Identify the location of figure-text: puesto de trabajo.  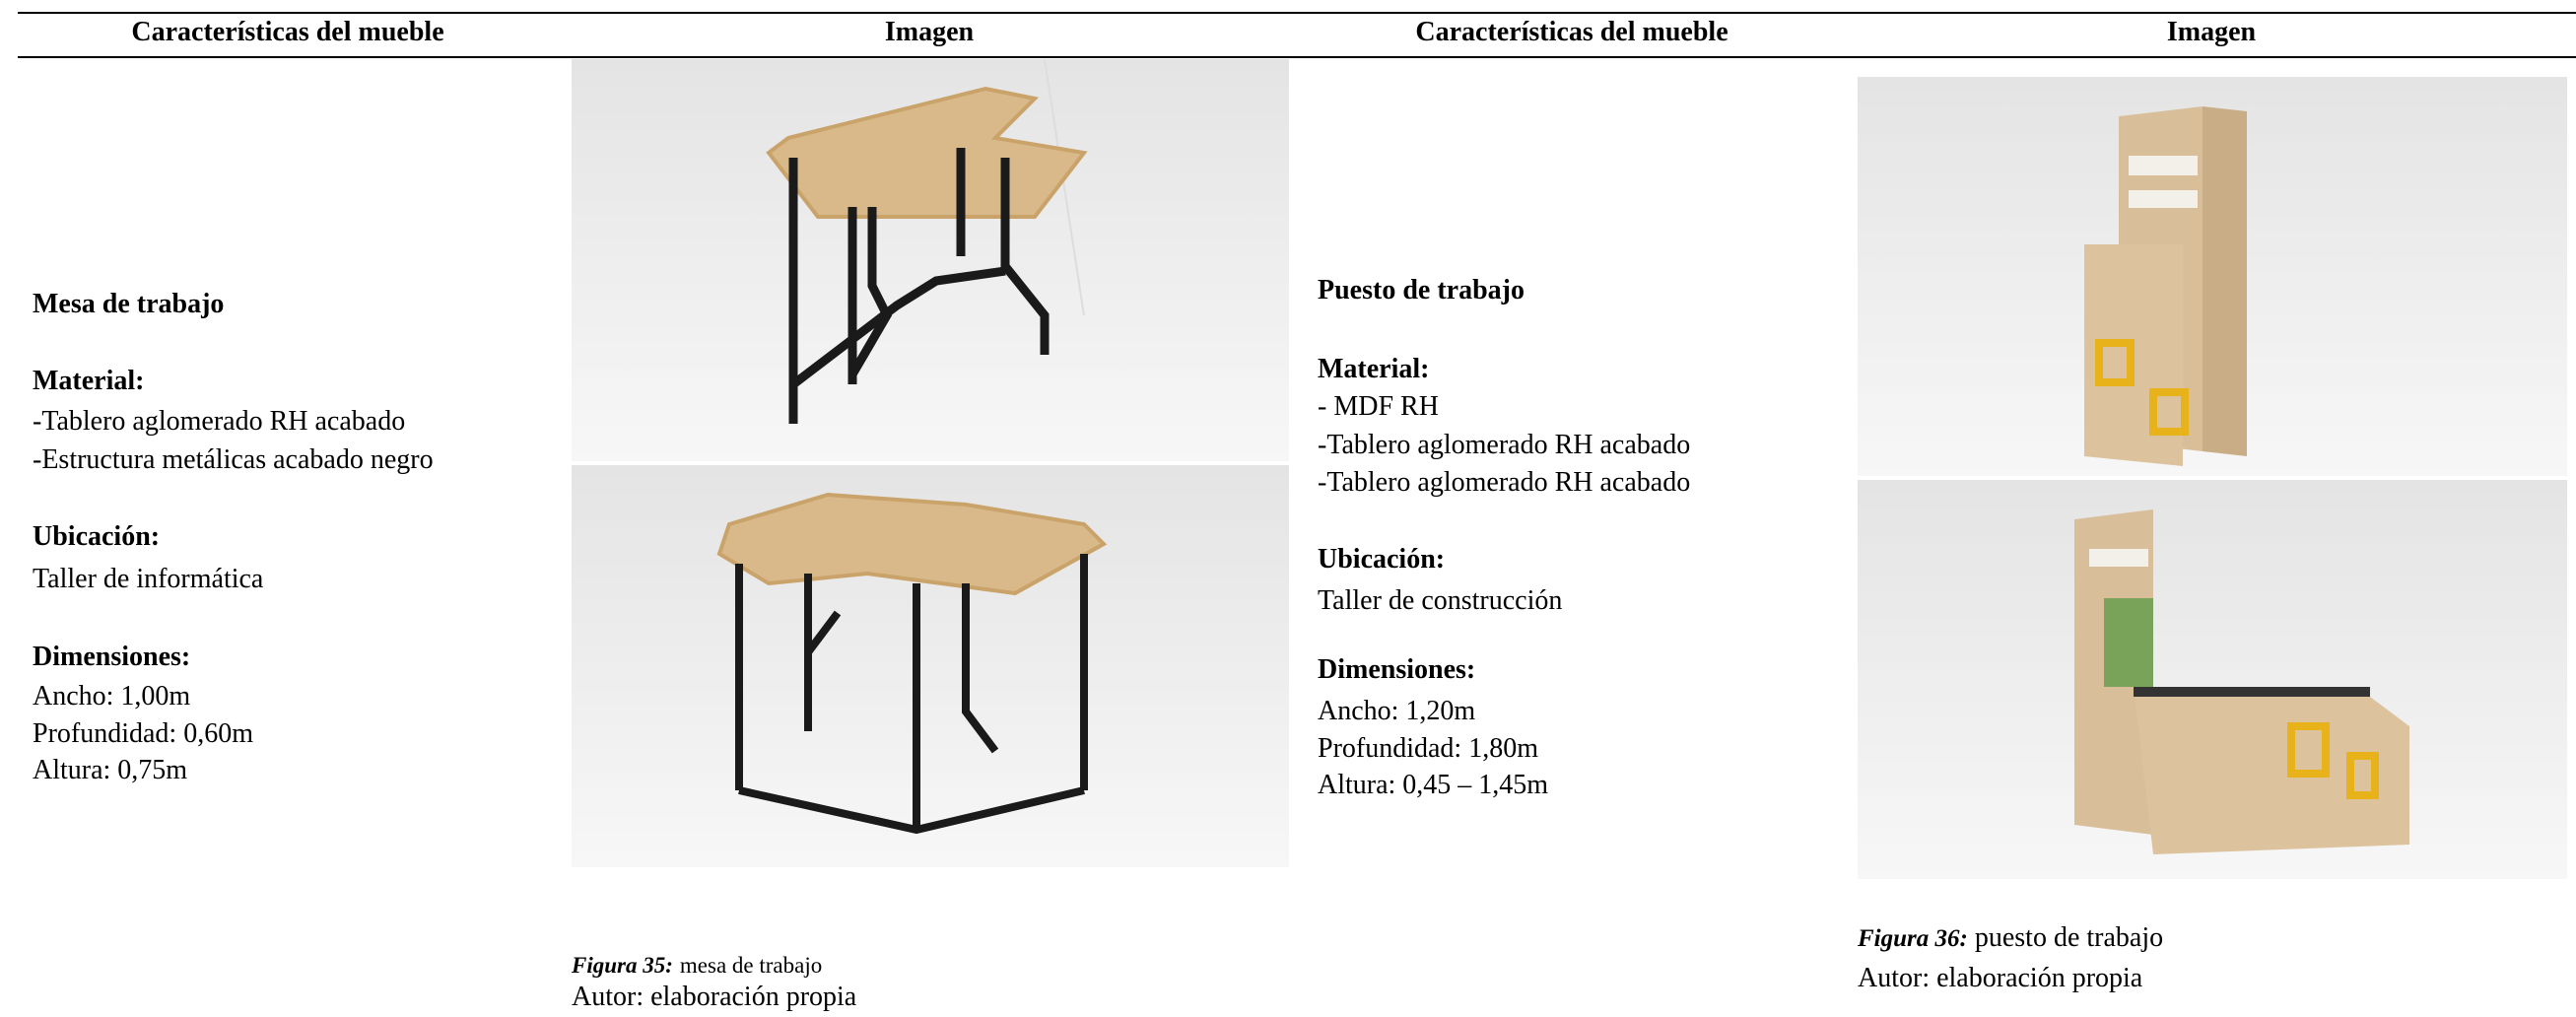
(2069, 937).